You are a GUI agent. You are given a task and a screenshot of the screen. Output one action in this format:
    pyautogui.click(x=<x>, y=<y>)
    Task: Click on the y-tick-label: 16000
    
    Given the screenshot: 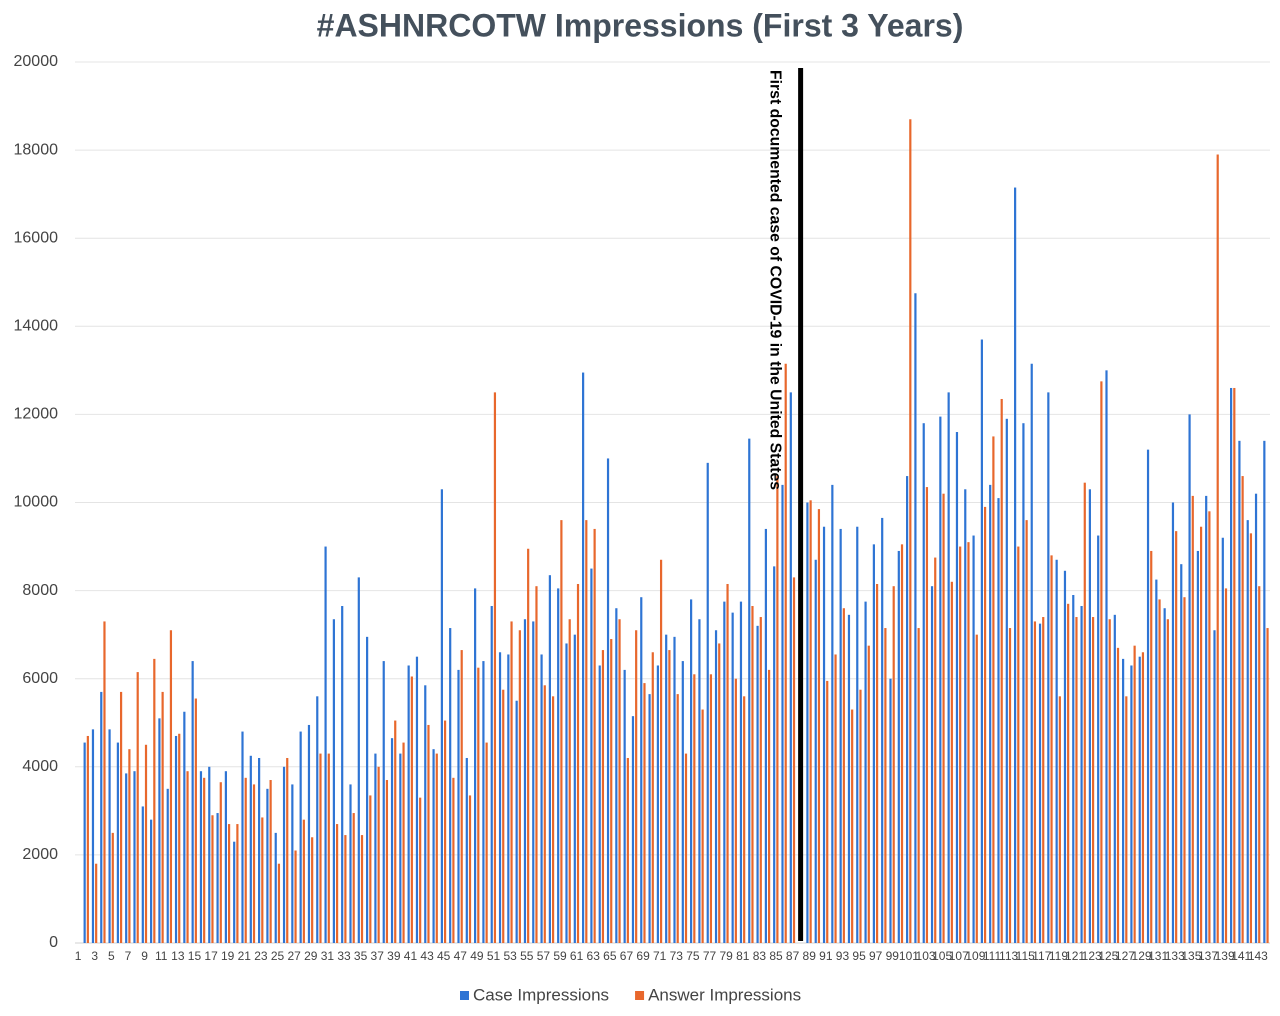 What is the action you would take?
    pyautogui.click(x=36, y=237)
    